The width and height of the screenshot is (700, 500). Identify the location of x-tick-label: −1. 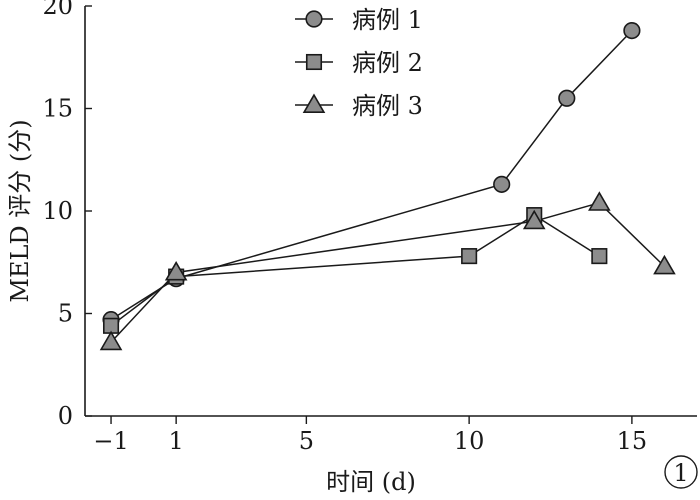
(110, 441).